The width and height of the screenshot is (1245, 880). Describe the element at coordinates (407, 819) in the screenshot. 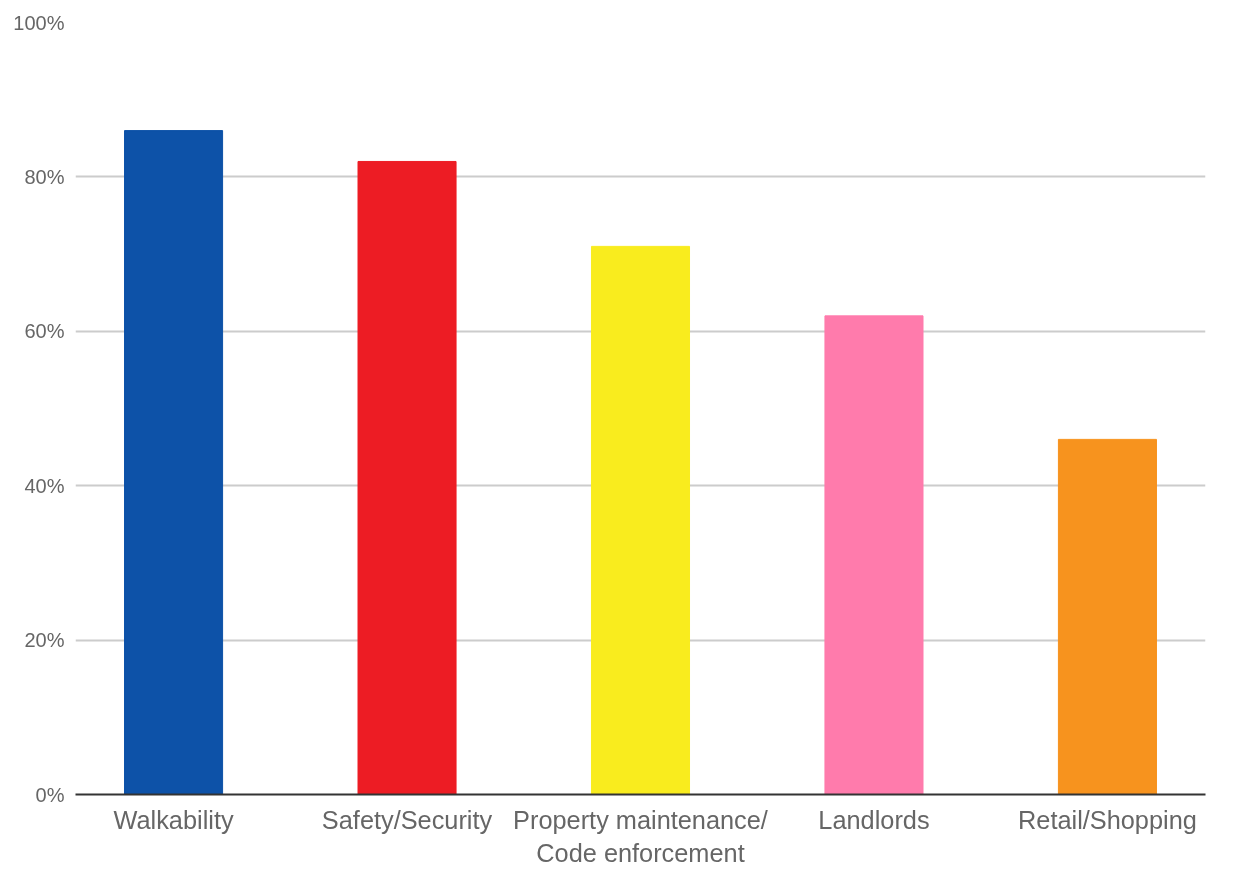

I see `x-tick-label: Safety/Security` at that location.